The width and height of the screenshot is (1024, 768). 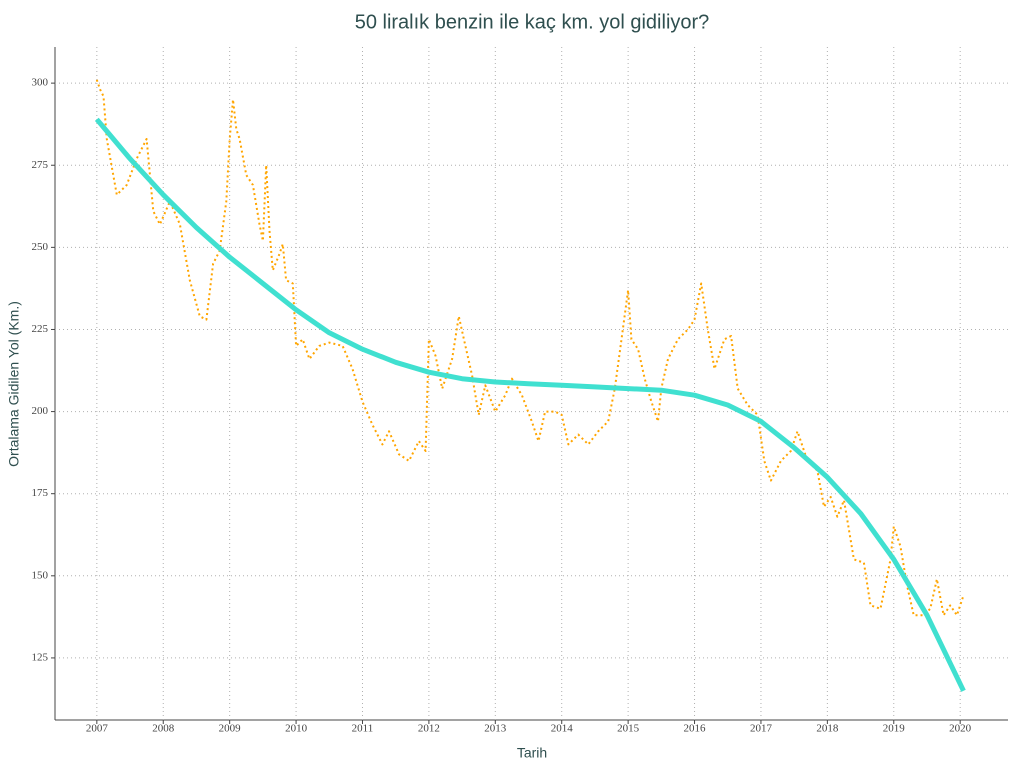 I want to click on y-tick-label: 300, so click(x=40, y=83).